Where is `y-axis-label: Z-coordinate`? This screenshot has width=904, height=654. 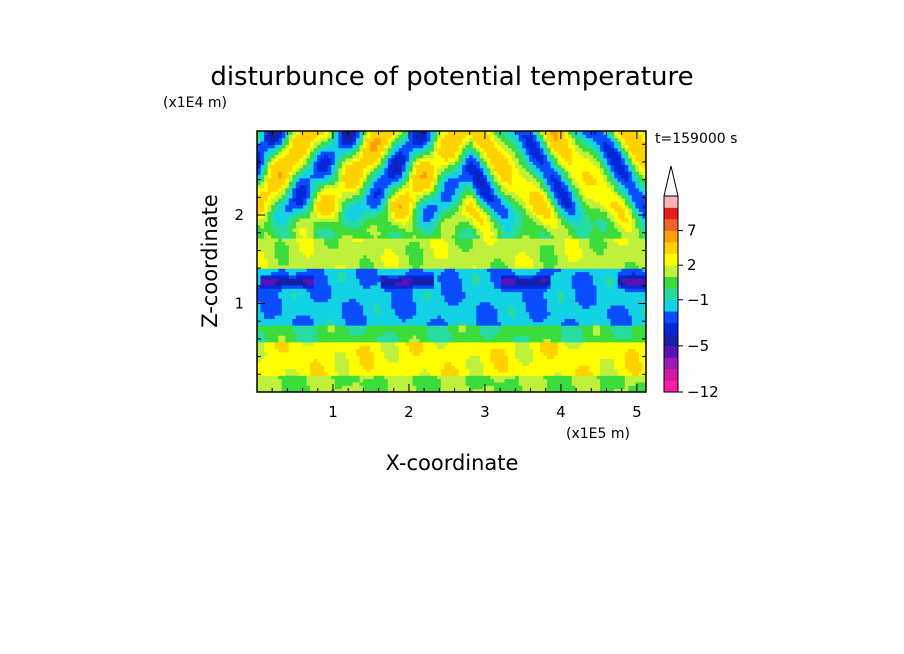
y-axis-label: Z-coordinate is located at coordinates (210, 261).